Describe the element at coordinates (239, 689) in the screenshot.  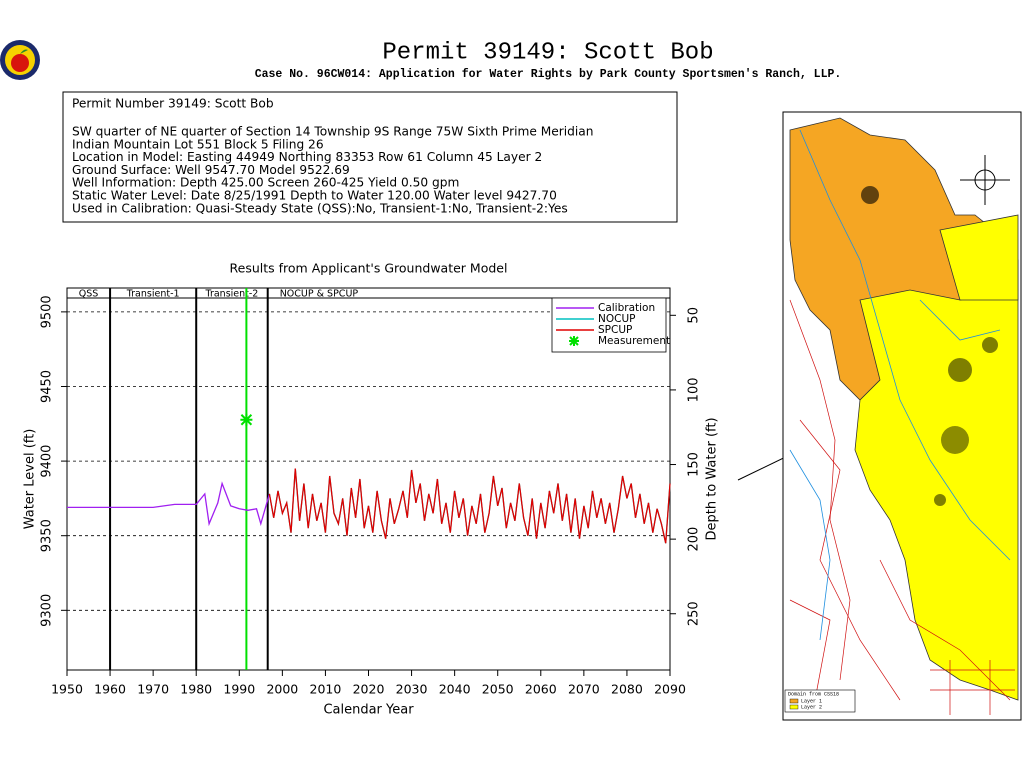
I see `x-tick-label: 1990` at that location.